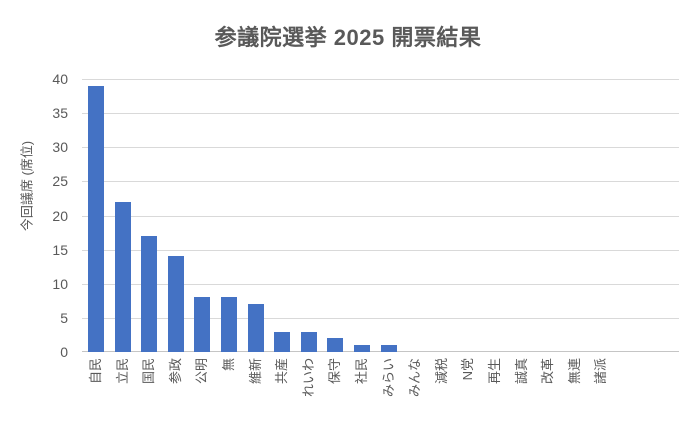 The height and width of the screenshot is (422, 696). Describe the element at coordinates (202, 371) in the screenshot. I see `x-axis-label: 公明` at that location.